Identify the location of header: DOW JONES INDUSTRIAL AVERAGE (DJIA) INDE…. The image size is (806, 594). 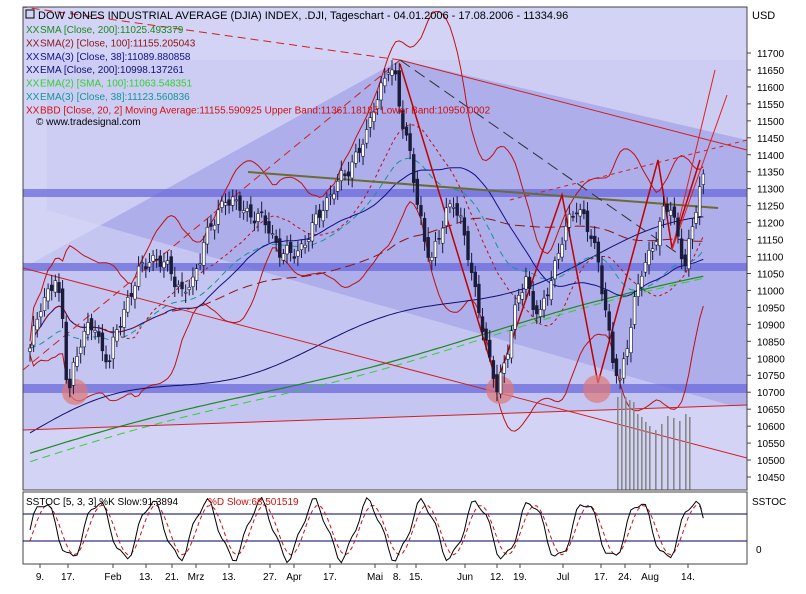
(400, 15).